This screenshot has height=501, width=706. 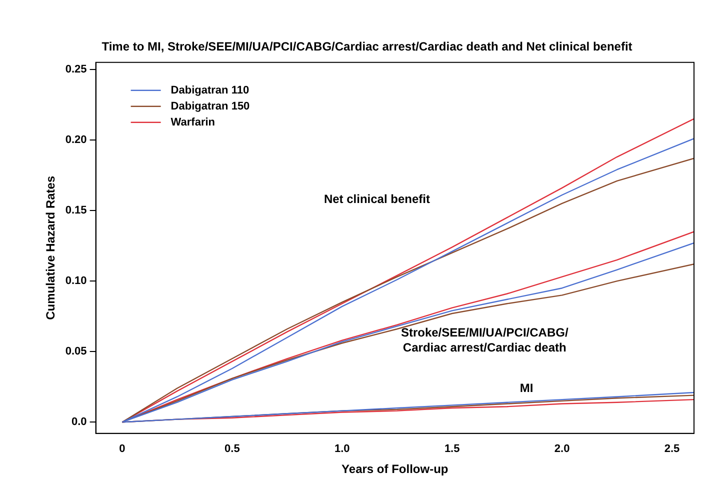 What do you see at coordinates (76, 210) in the screenshot?
I see `y-tick-label: 0.15` at bounding box center [76, 210].